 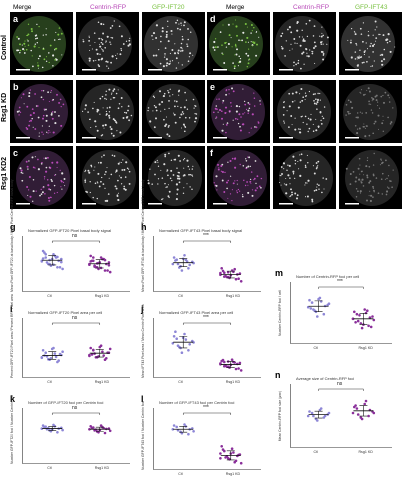 I want to click on panel-letter-l: l, so click(x=142, y=399).